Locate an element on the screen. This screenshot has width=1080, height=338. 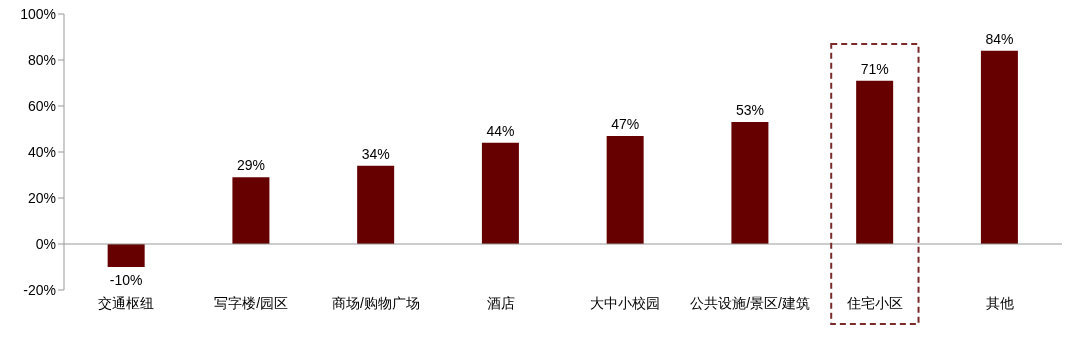
y-tick-label: -20% is located at coordinates (39, 289).